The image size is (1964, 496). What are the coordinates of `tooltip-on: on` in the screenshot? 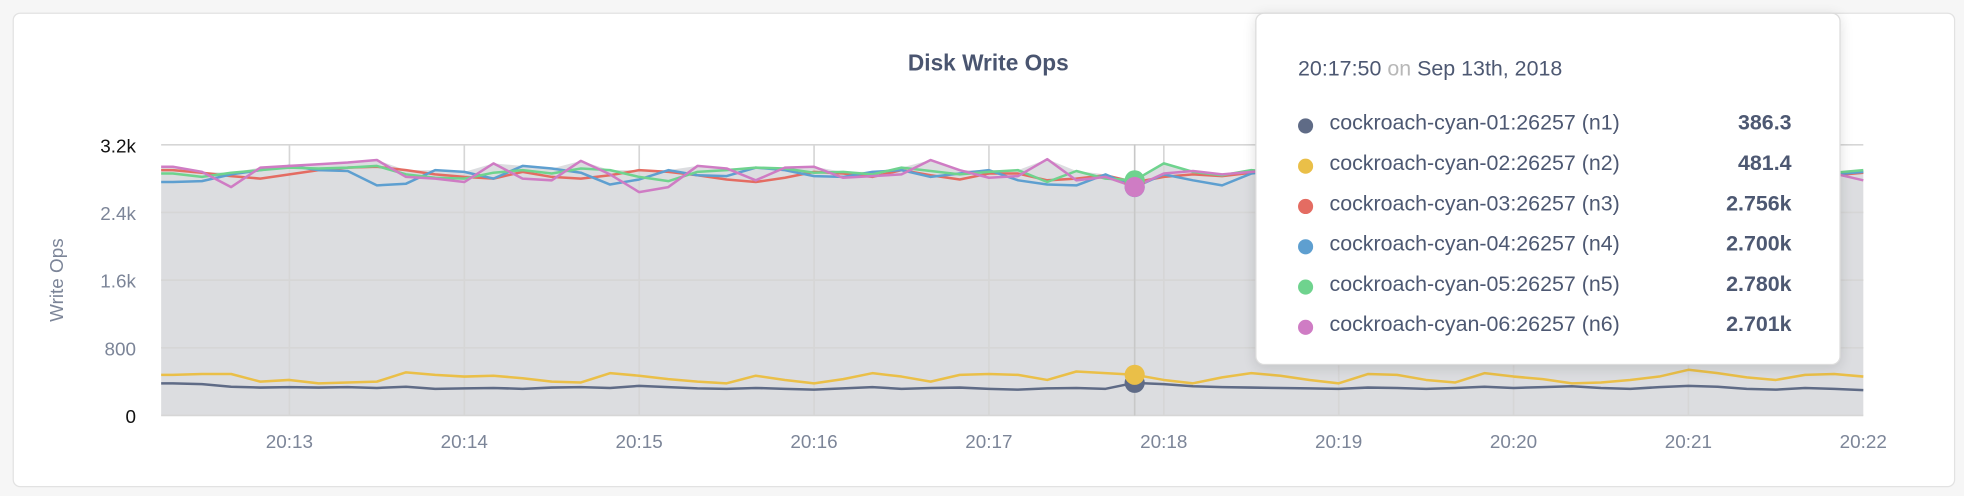 It's located at (1399, 68).